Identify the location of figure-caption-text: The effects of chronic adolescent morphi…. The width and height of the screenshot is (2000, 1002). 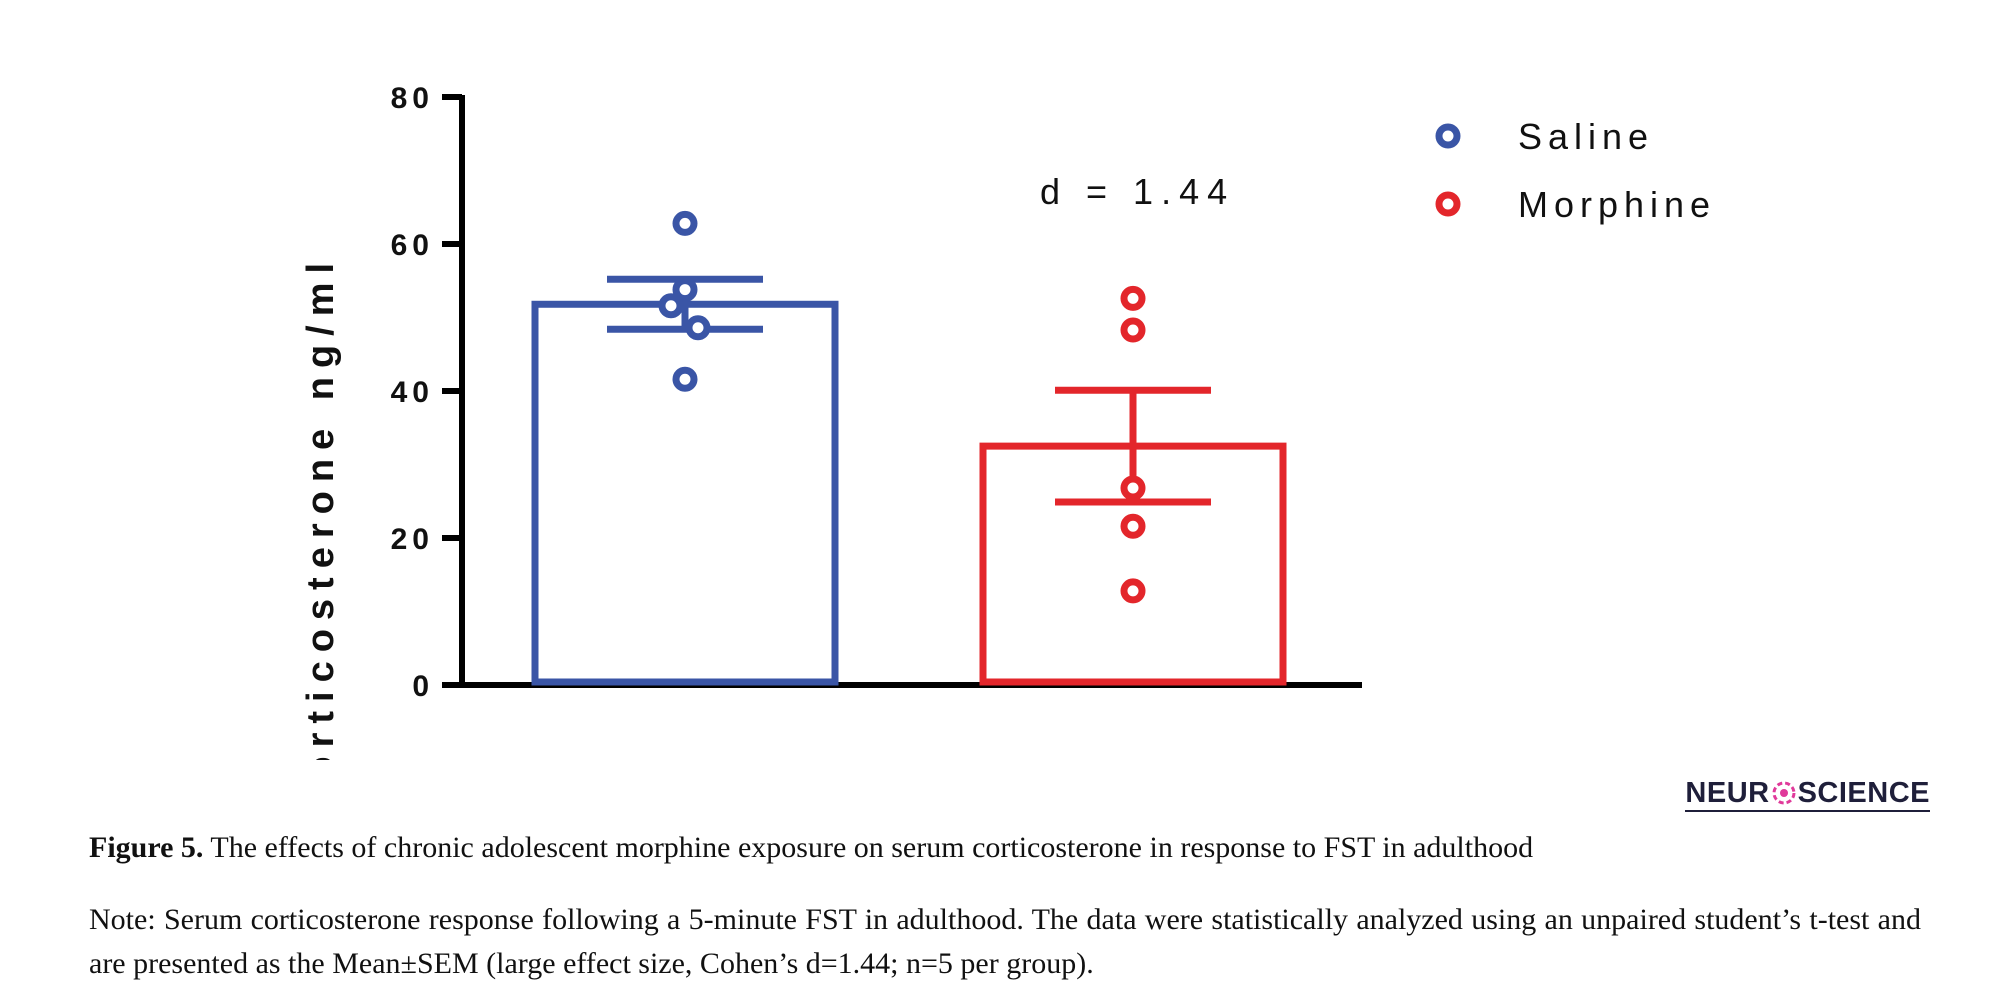
(868, 847).